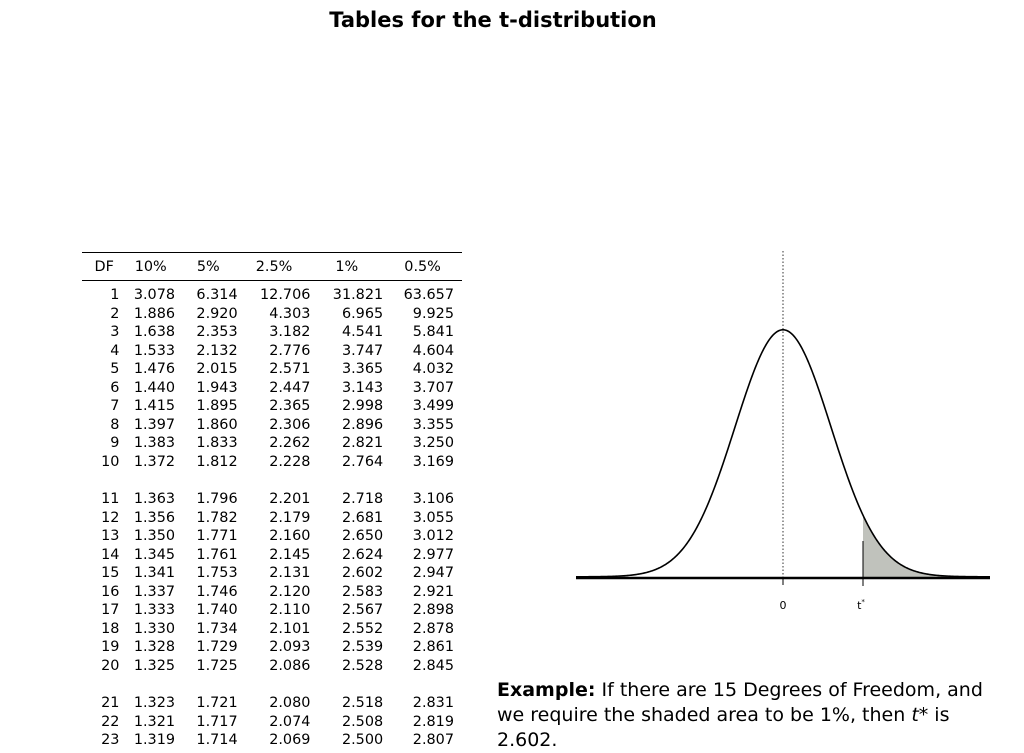 The width and height of the screenshot is (1024, 753). What do you see at coordinates (217, 517) in the screenshot?
I see `value-cell: 1.782` at bounding box center [217, 517].